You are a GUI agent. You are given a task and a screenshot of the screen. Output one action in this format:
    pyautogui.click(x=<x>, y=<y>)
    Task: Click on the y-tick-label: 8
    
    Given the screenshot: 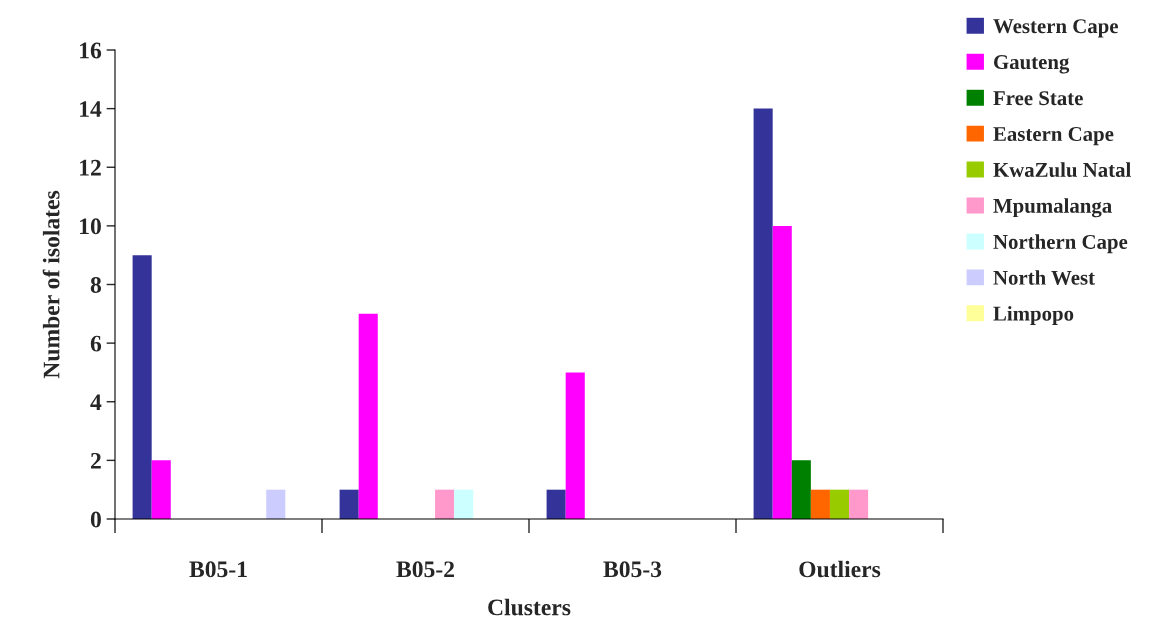 What is the action you would take?
    pyautogui.click(x=96, y=284)
    